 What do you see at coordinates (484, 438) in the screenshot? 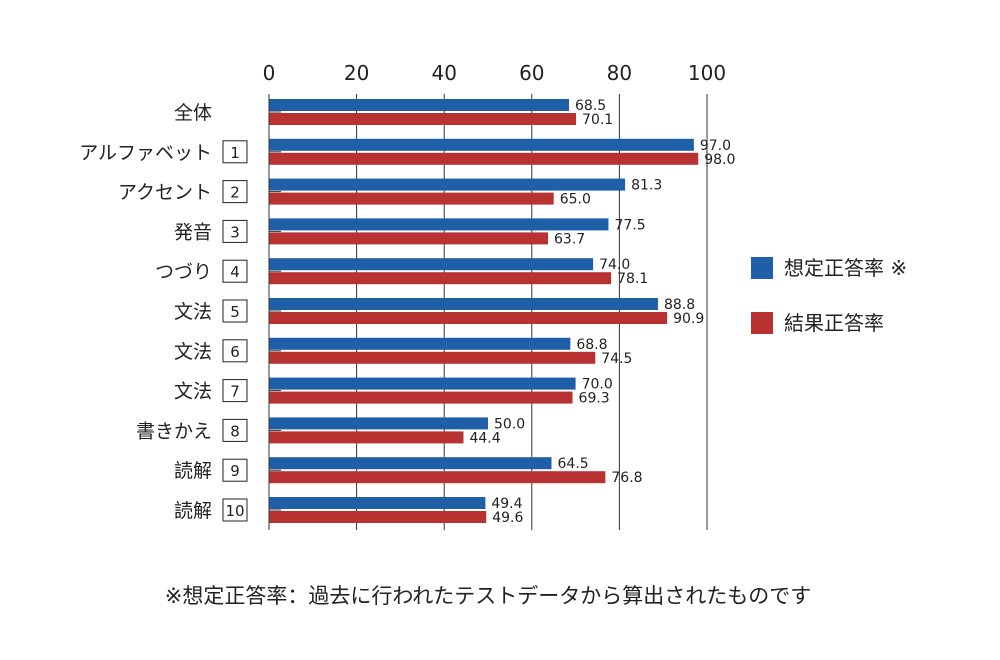
I see `value-label: 44.4` at bounding box center [484, 438].